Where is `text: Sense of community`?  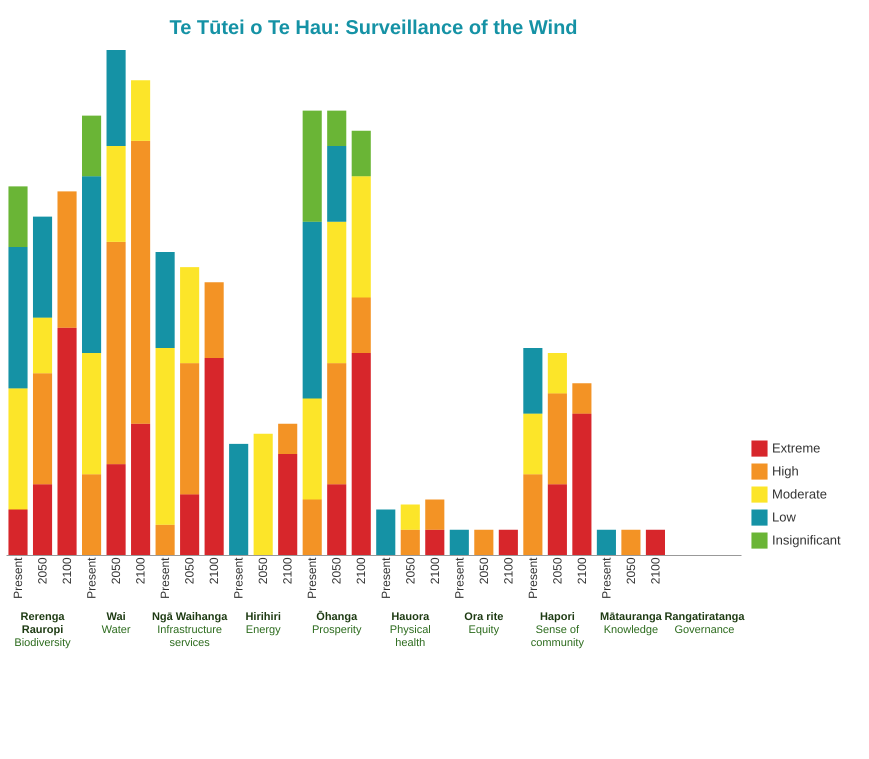
text: Sense of community is located at coordinates (557, 636).